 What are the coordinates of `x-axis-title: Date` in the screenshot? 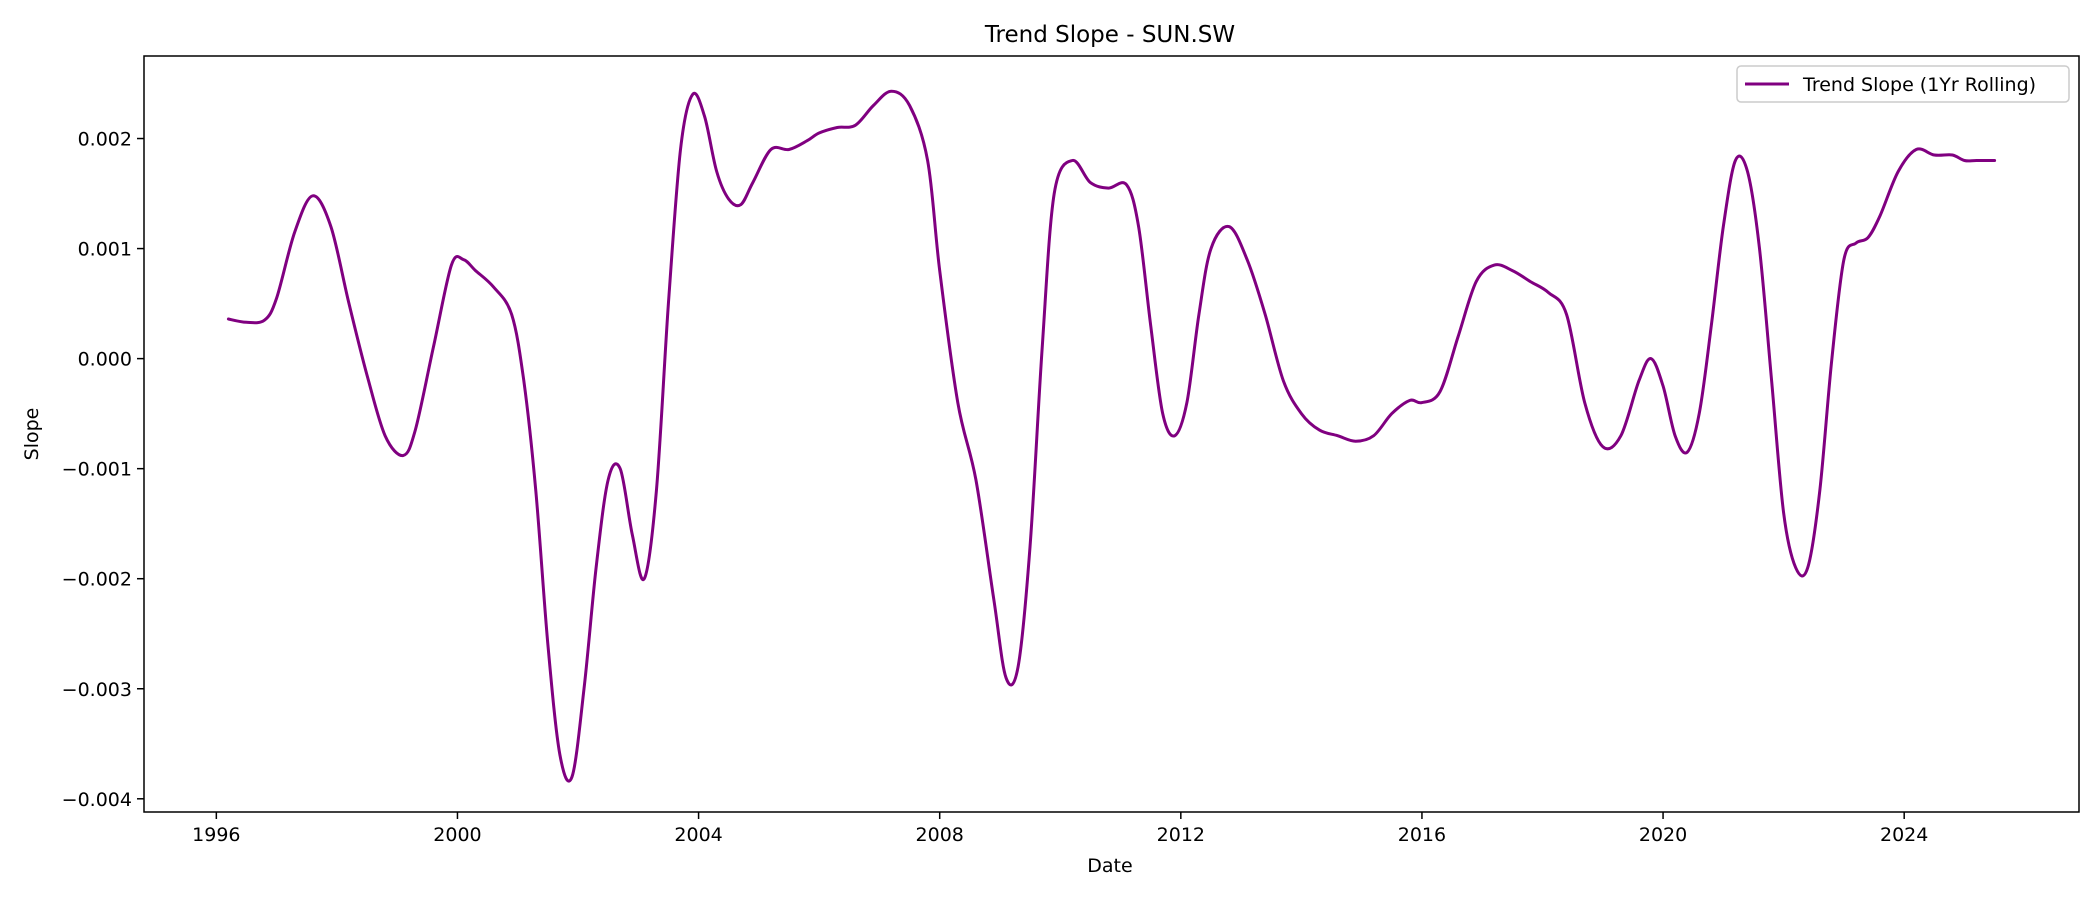 It's located at (1109, 866).